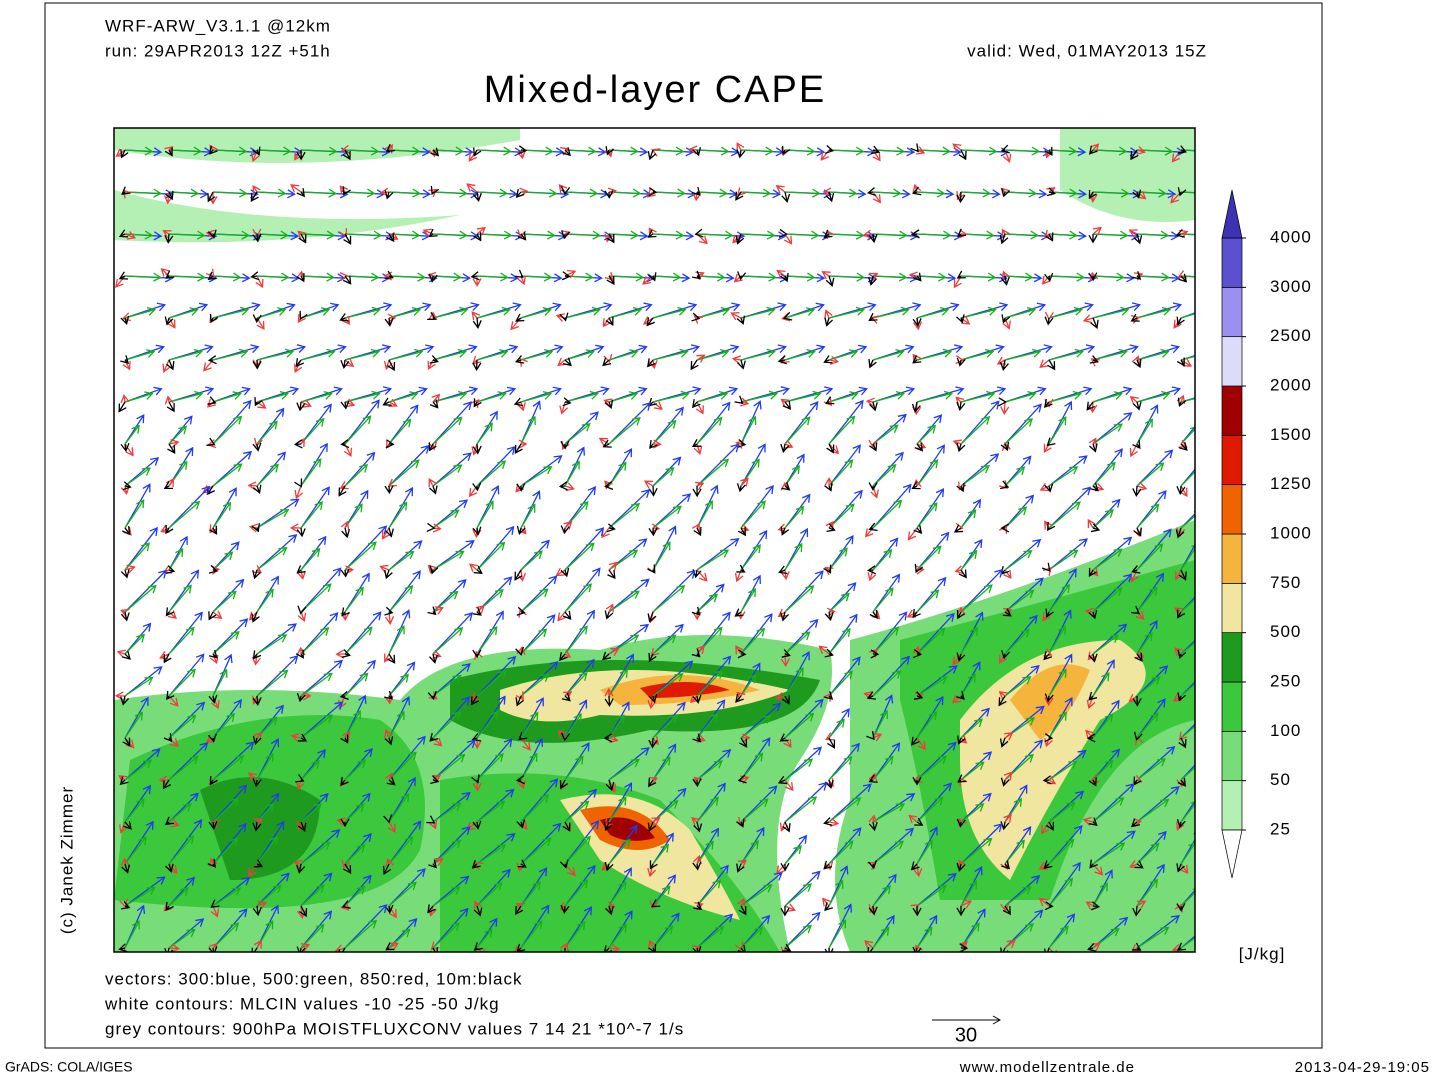 The image size is (1440, 1085). I want to click on scale-arrow-head, so click(997, 1020).